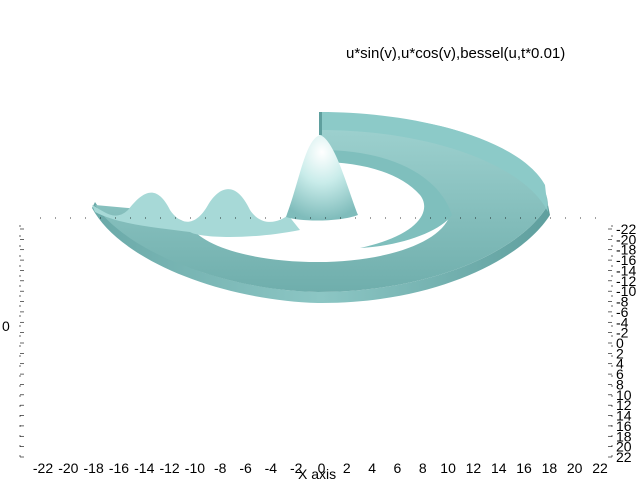  What do you see at coordinates (624, 447) in the screenshot?
I see `right-axis-tick-label: 20` at bounding box center [624, 447].